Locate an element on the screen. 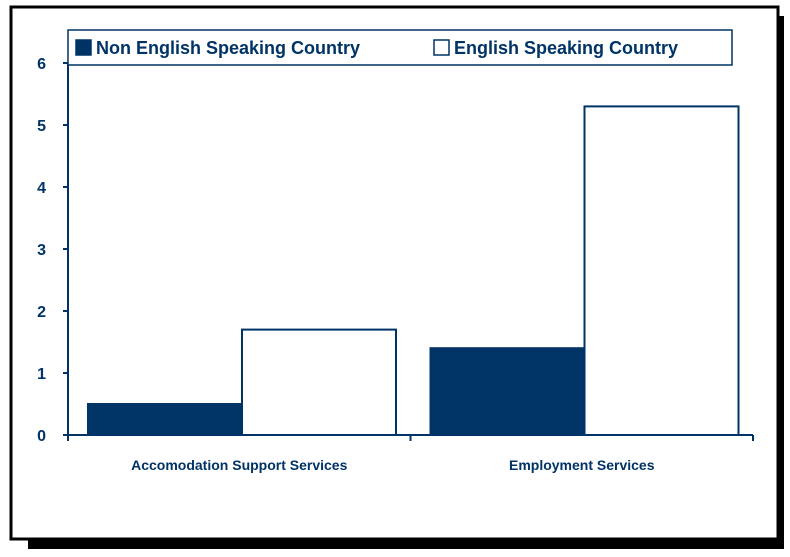 The width and height of the screenshot is (790, 557). x-tick-label-0: Accomodation Support Services is located at coordinates (239, 465).